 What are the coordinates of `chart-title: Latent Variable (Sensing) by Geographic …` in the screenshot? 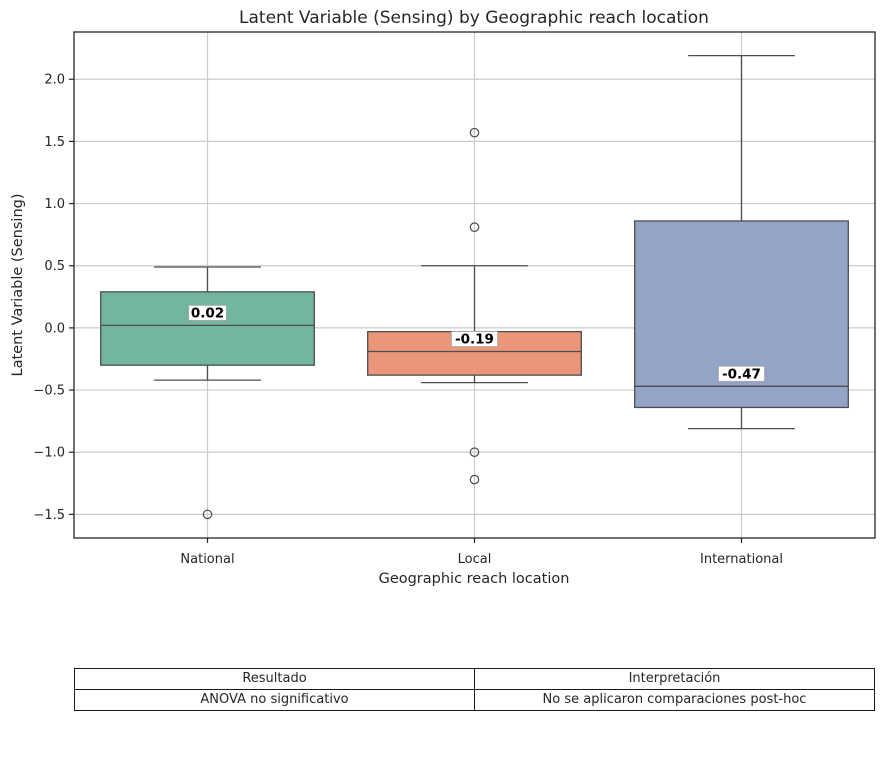 It's located at (474, 18).